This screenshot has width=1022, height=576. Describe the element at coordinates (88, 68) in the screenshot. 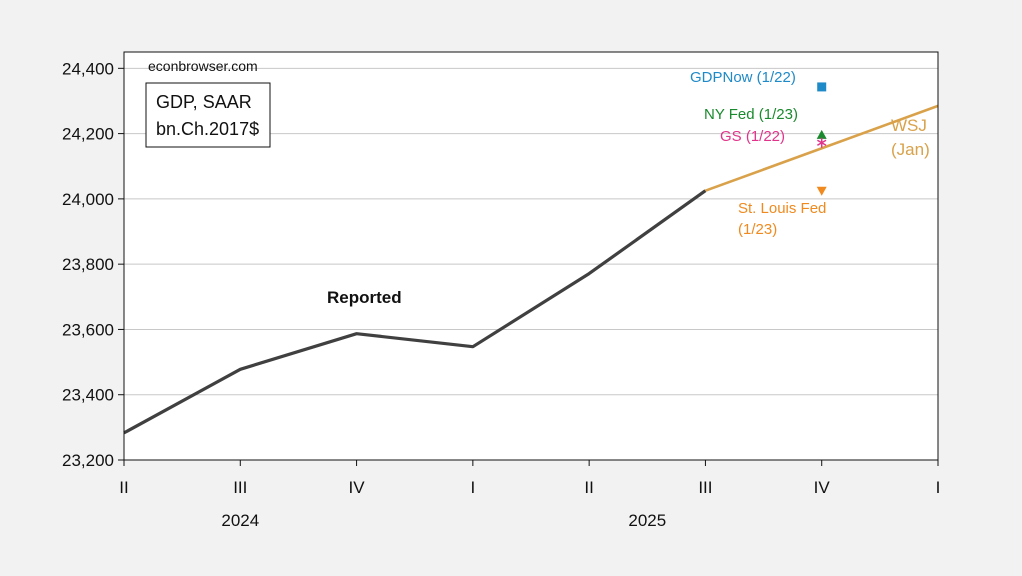

I see `y-tick-label: 24,400` at that location.